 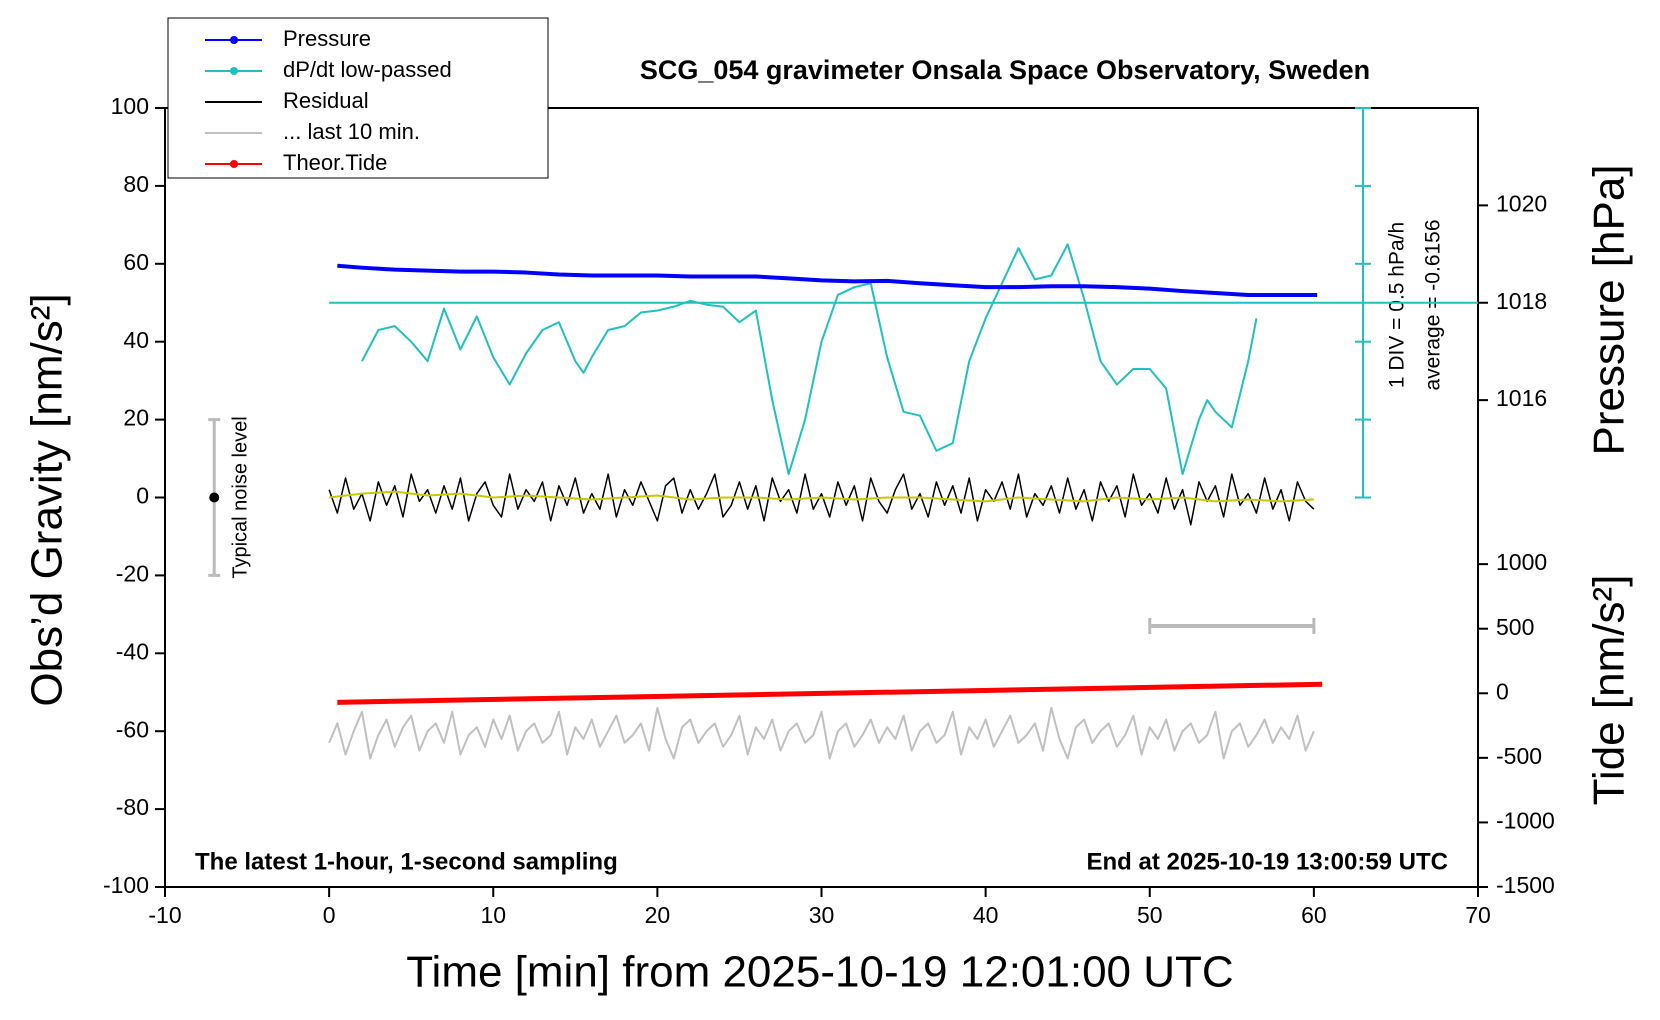 I want to click on y-tick-label: 60, so click(x=136, y=262).